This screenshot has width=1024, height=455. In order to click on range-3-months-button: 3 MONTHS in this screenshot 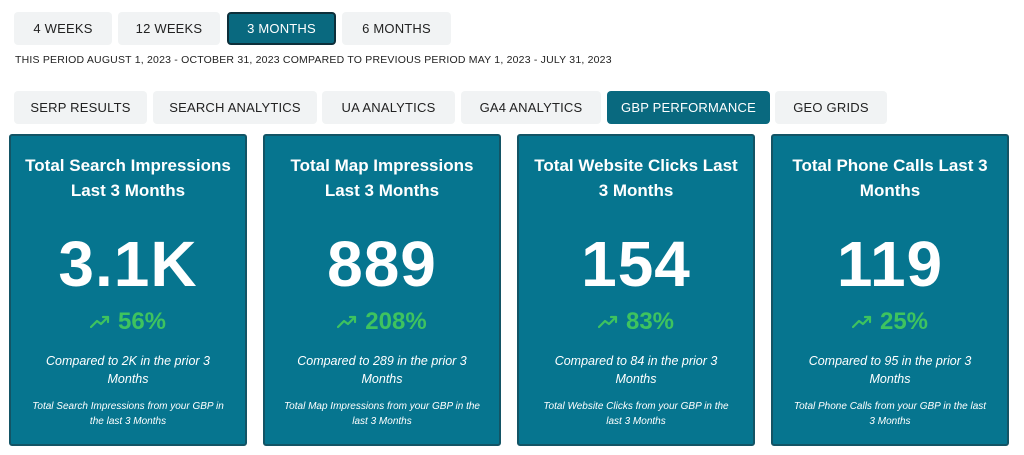, I will do `click(281, 28)`.